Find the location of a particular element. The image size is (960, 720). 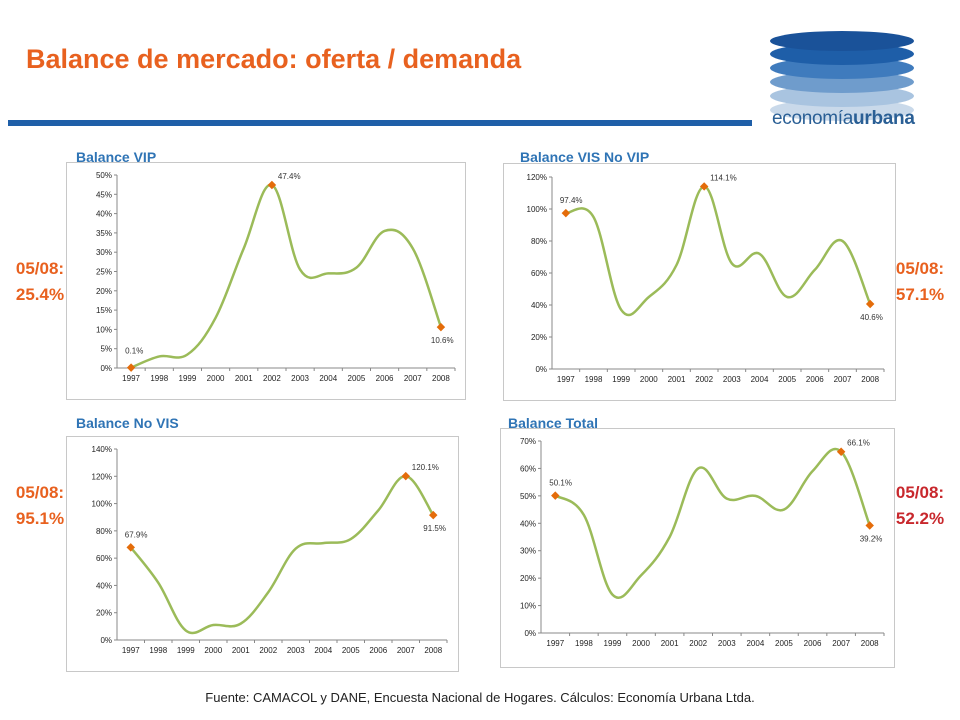

y-tick-label: 140% is located at coordinates (102, 449).